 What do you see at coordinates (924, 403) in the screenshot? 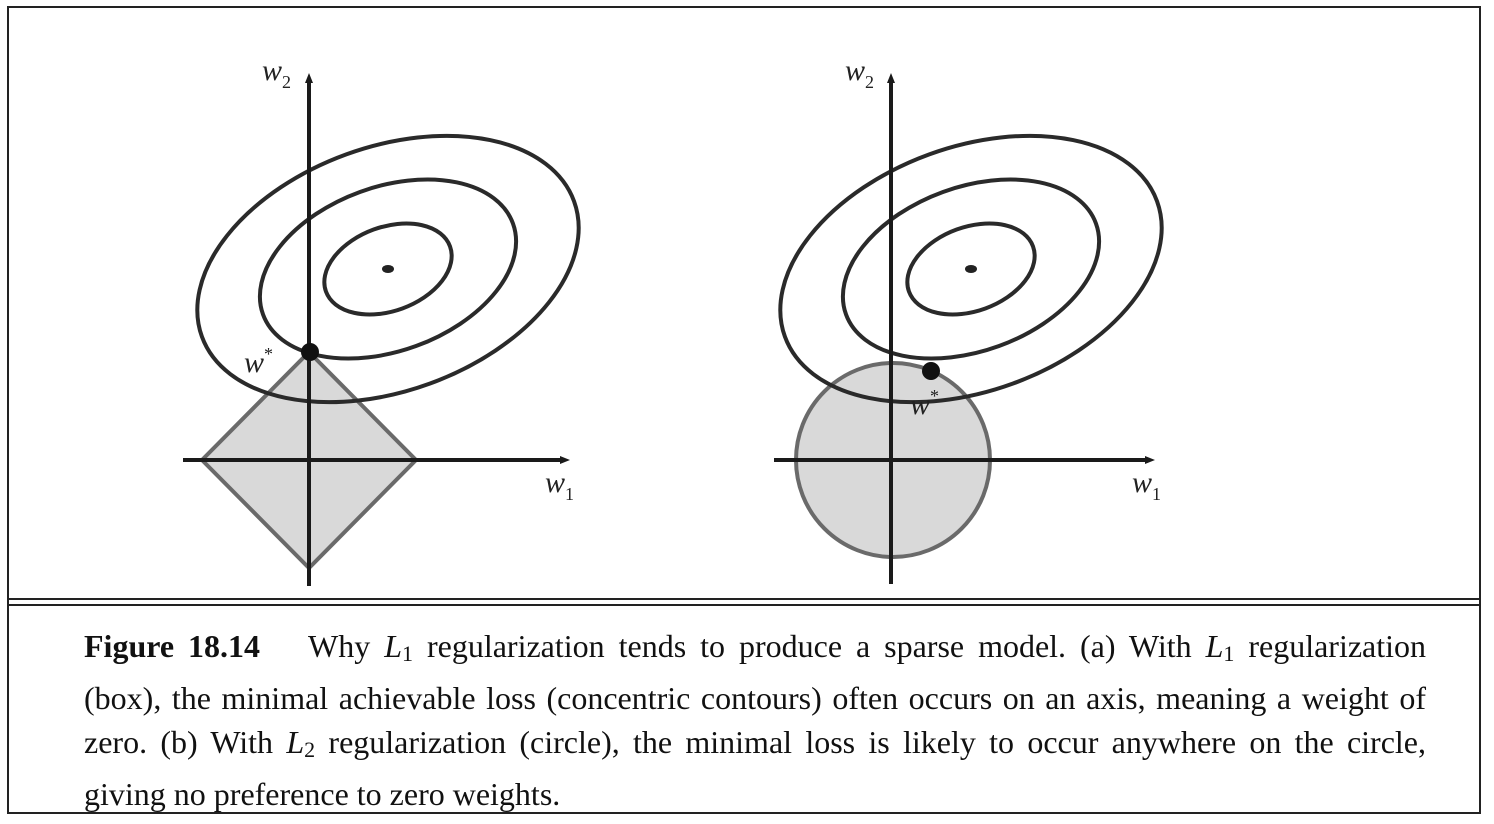
I see `optimum-label-b: w*` at bounding box center [924, 403].